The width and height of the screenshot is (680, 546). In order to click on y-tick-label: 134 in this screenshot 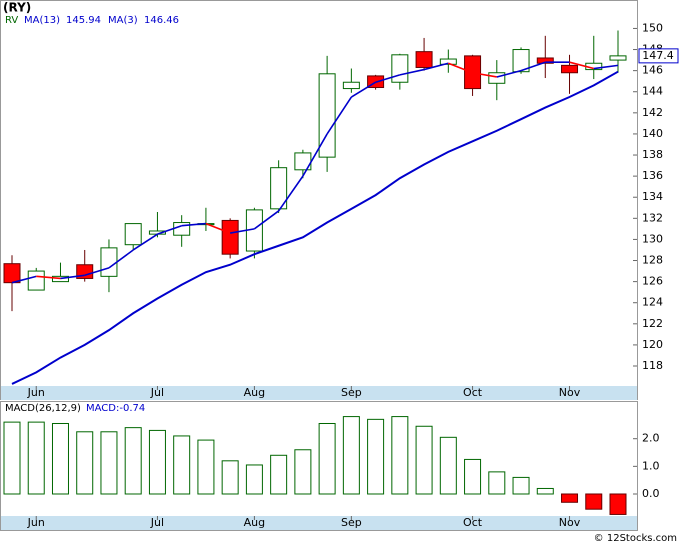, I will do `click(652, 196)`.